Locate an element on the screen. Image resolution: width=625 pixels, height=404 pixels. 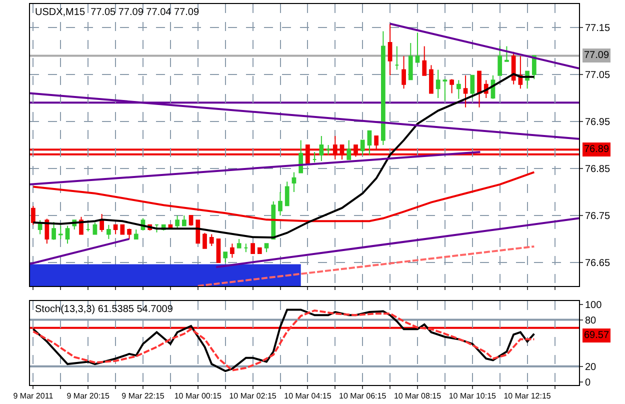
x-tick-label: 9 Mar 2011 is located at coordinates (33, 396).